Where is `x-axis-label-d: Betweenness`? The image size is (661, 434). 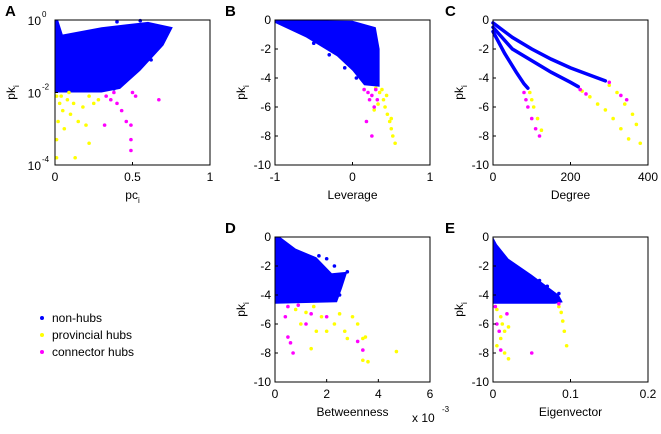
x-axis-label-d: Betweenness is located at coordinates (352, 412).